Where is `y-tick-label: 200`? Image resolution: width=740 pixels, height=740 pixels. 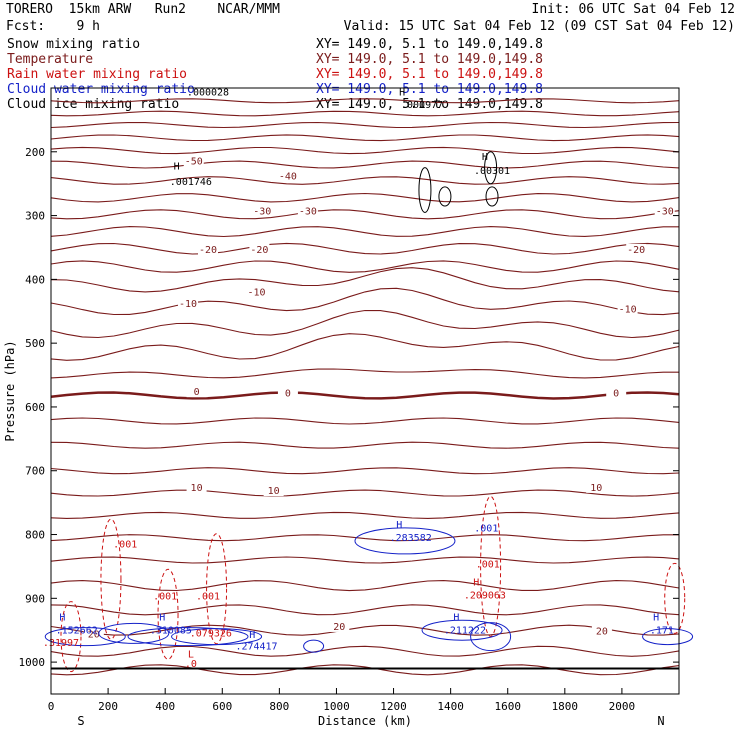
y-tick-label: 200 is located at coordinates (35, 152).